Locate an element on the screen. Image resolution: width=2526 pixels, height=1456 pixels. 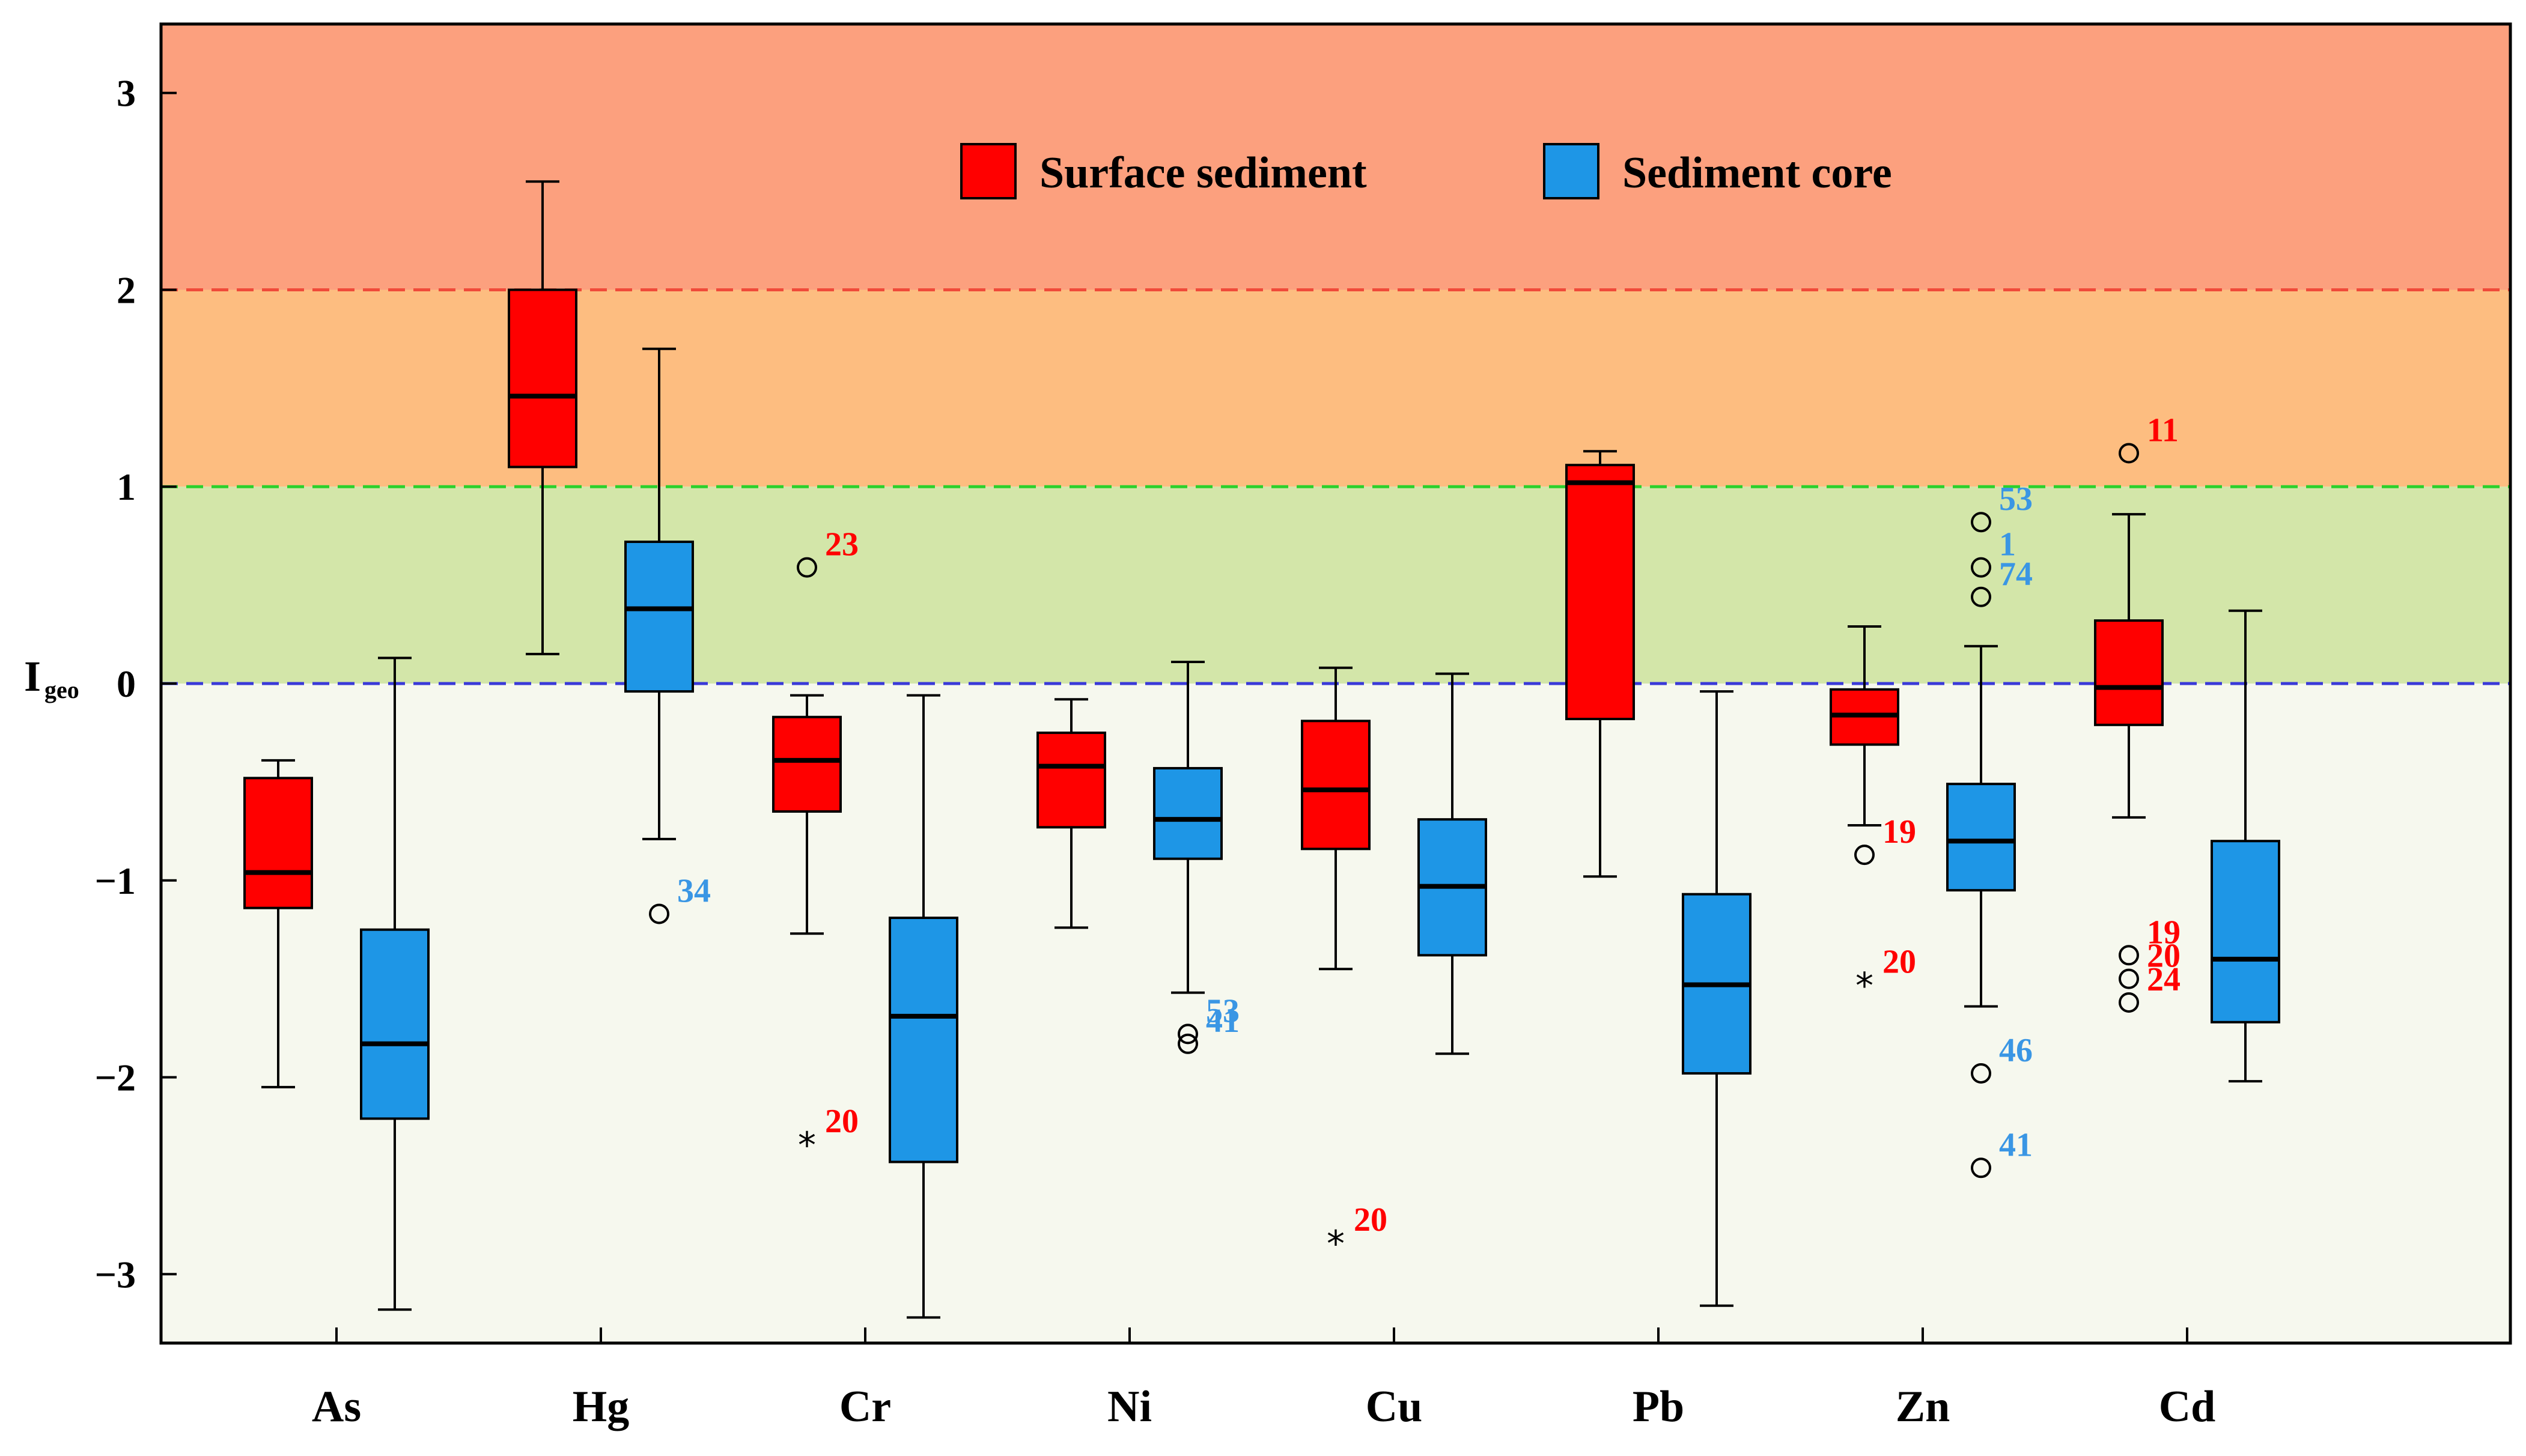
legend-item: Sediment core is located at coordinates (1718, 171).